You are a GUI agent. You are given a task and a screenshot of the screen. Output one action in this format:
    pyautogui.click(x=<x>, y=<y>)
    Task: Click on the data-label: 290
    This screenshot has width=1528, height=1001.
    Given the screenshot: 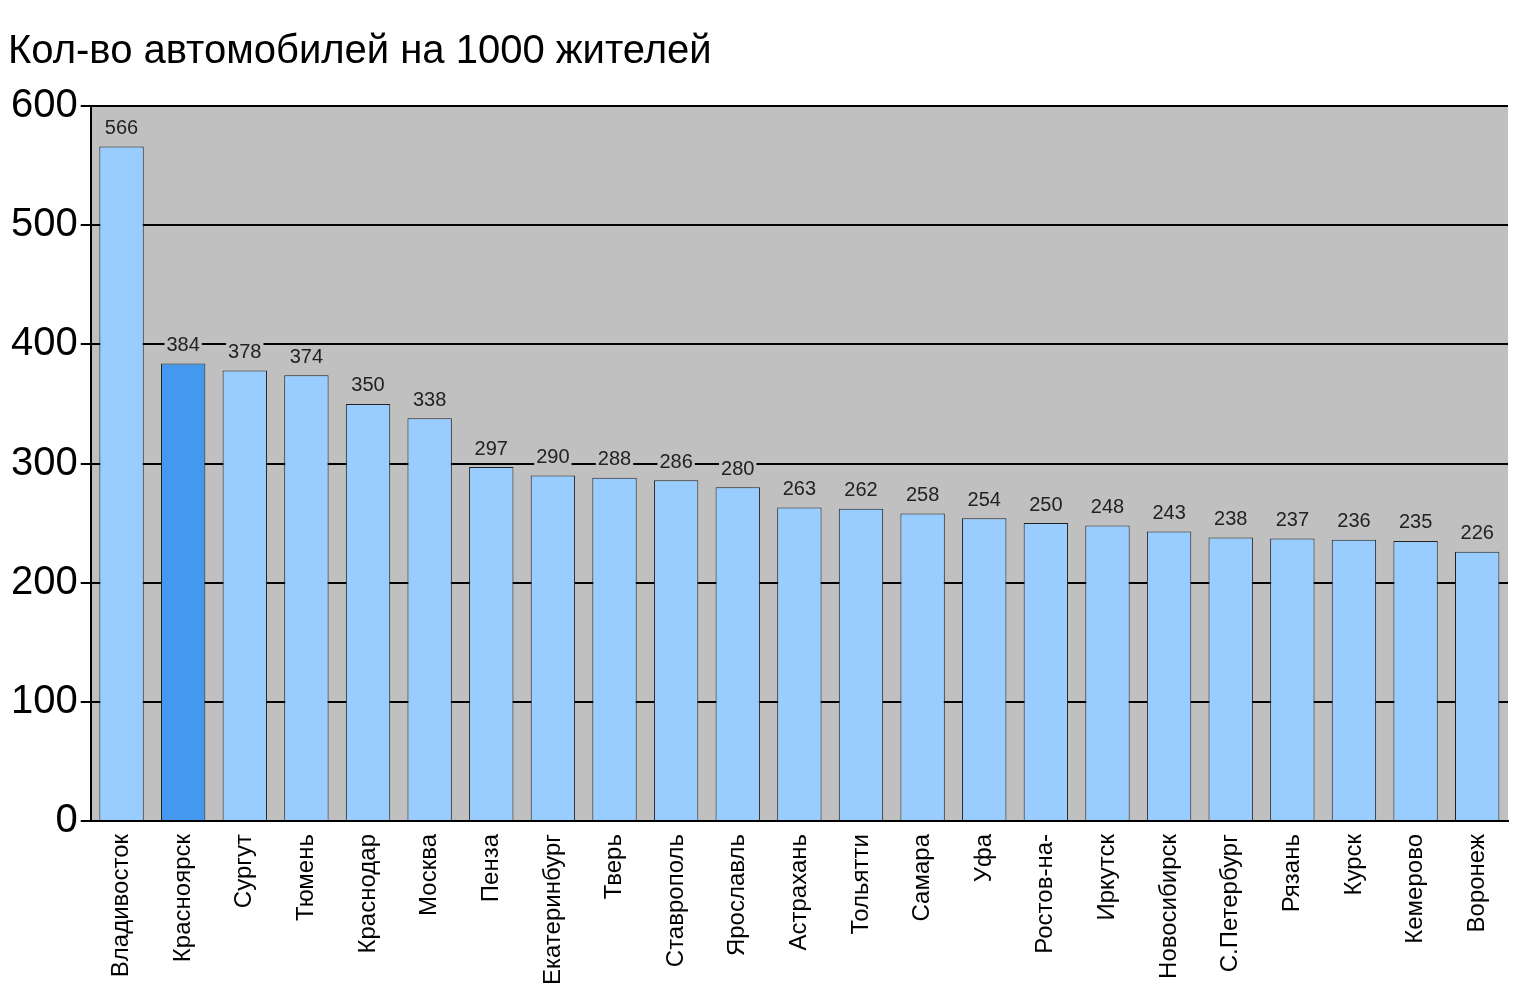 What is the action you would take?
    pyautogui.click(x=553, y=455)
    